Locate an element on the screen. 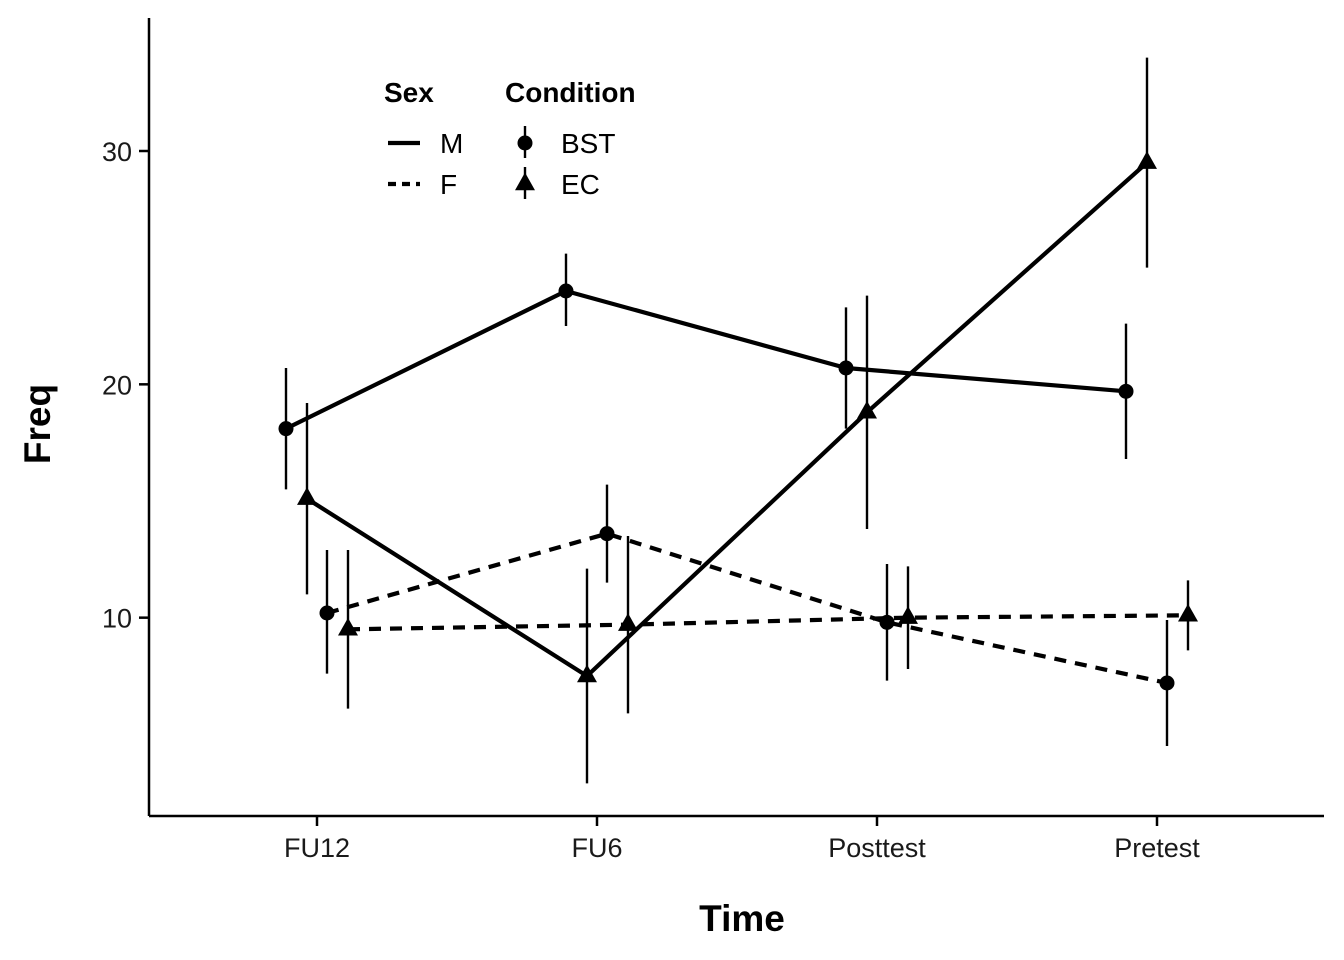 The image size is (1344, 960). legend-label-f: F is located at coordinates (448, 184).